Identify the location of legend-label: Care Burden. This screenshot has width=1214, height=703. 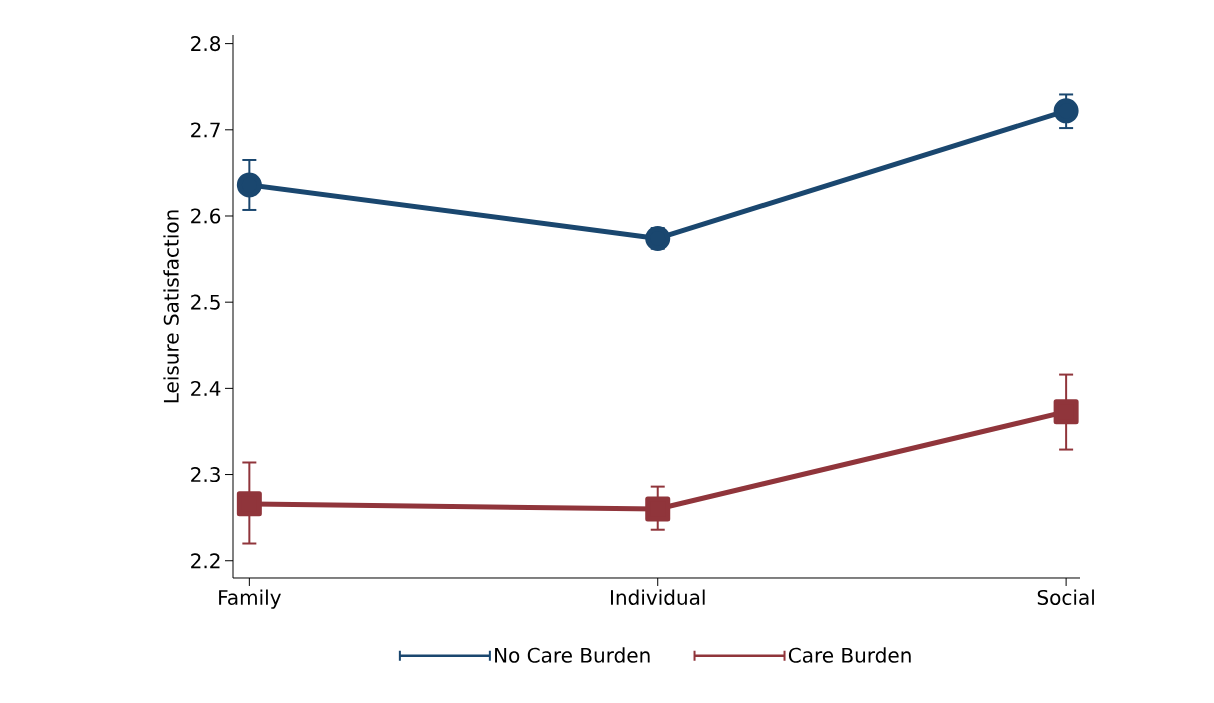
(849, 655).